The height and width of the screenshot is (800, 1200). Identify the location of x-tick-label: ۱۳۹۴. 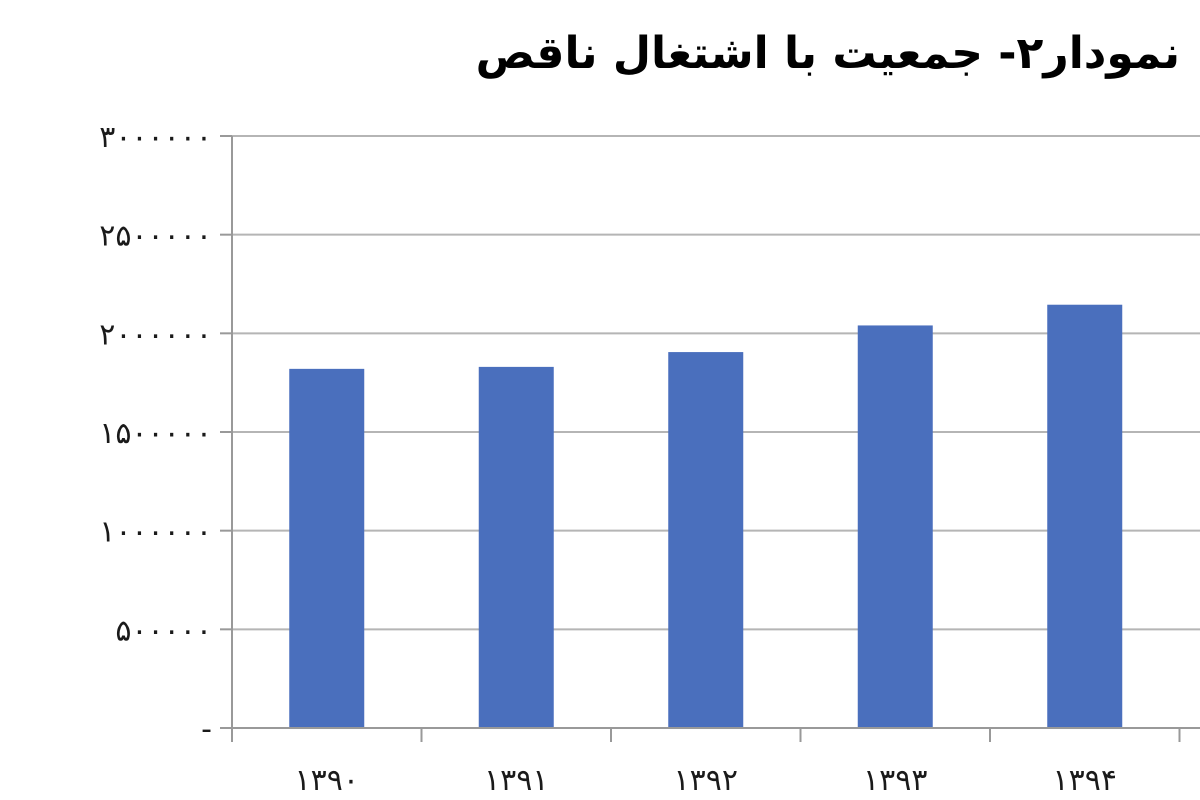
(1085, 780).